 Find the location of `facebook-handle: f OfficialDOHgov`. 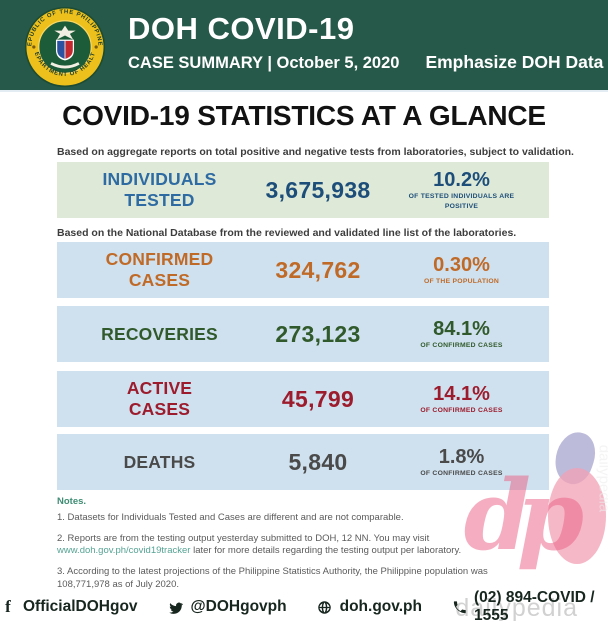

facebook-handle: f OfficialDOHgov is located at coordinates (69, 606).